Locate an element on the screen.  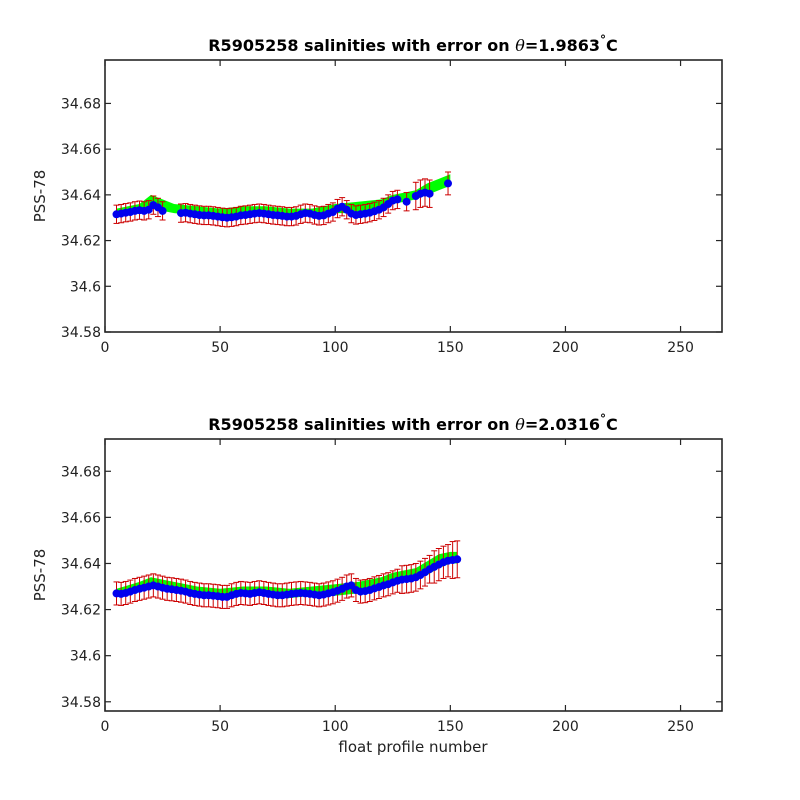
bottom-x-axis-label: float profile number is located at coordinates (413, 747).